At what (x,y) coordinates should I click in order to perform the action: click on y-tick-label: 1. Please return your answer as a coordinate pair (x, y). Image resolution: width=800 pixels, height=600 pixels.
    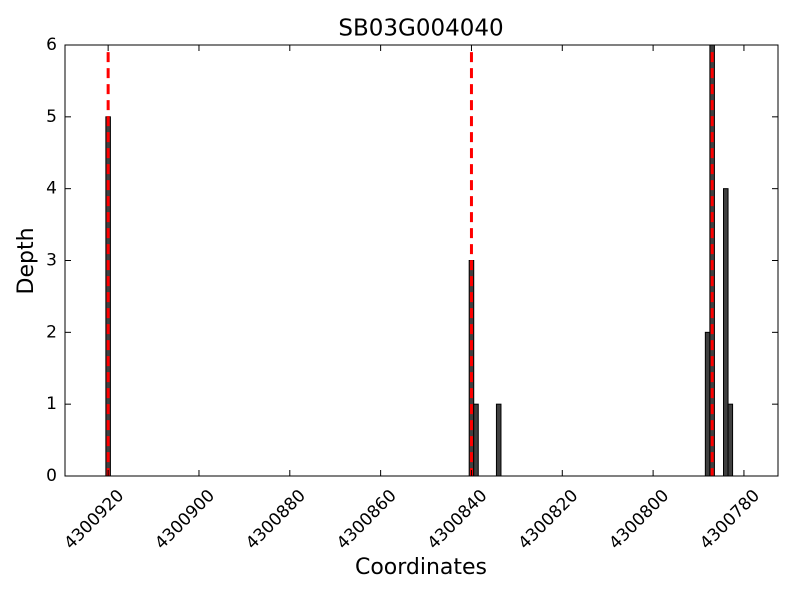
    Looking at the image, I should click on (51, 404).